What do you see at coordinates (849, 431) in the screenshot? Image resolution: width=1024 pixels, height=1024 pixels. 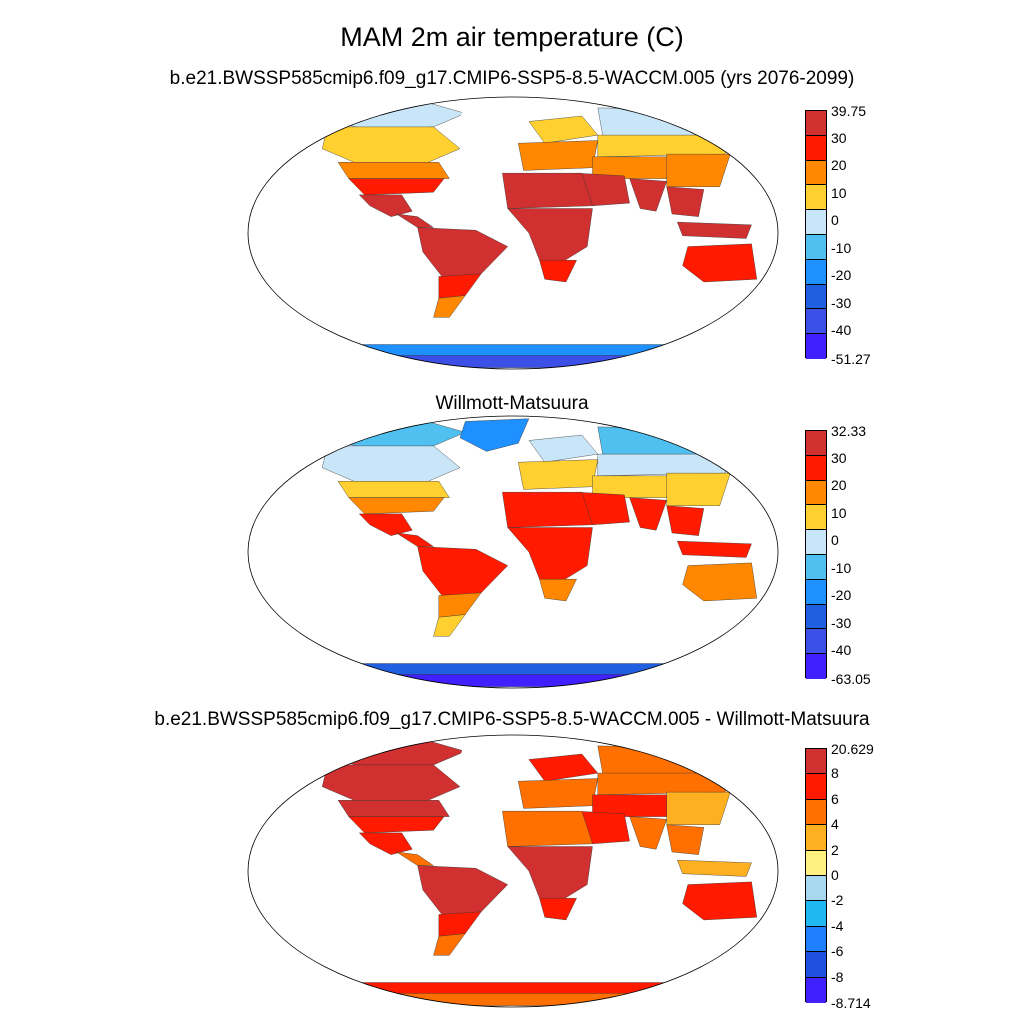 I see `colorbar-label: 32.33` at bounding box center [849, 431].